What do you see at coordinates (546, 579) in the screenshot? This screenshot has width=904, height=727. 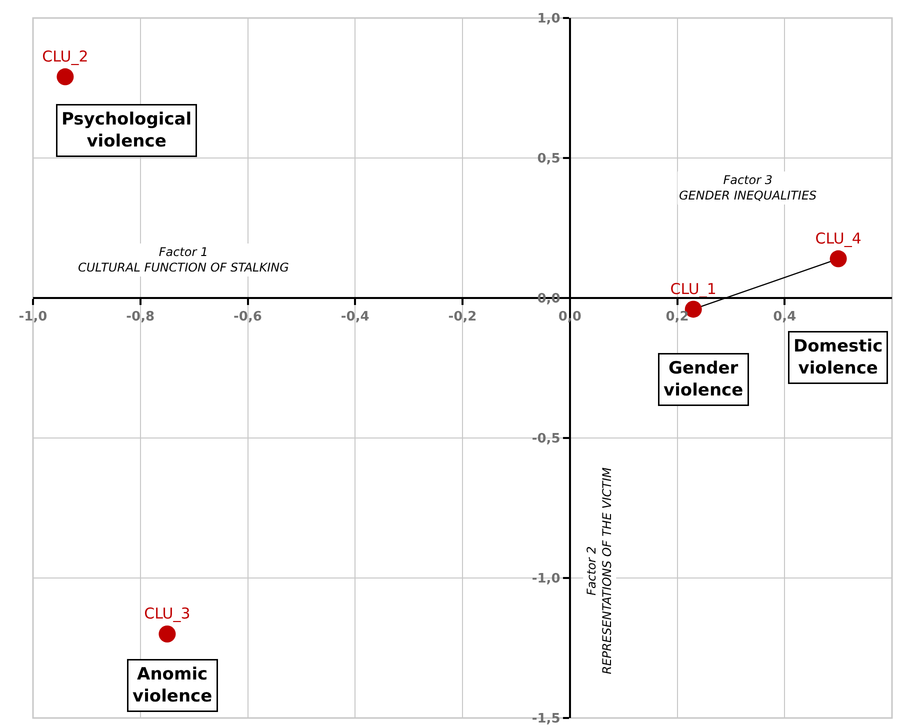 I see `y-tick-label: -1,0` at bounding box center [546, 579].